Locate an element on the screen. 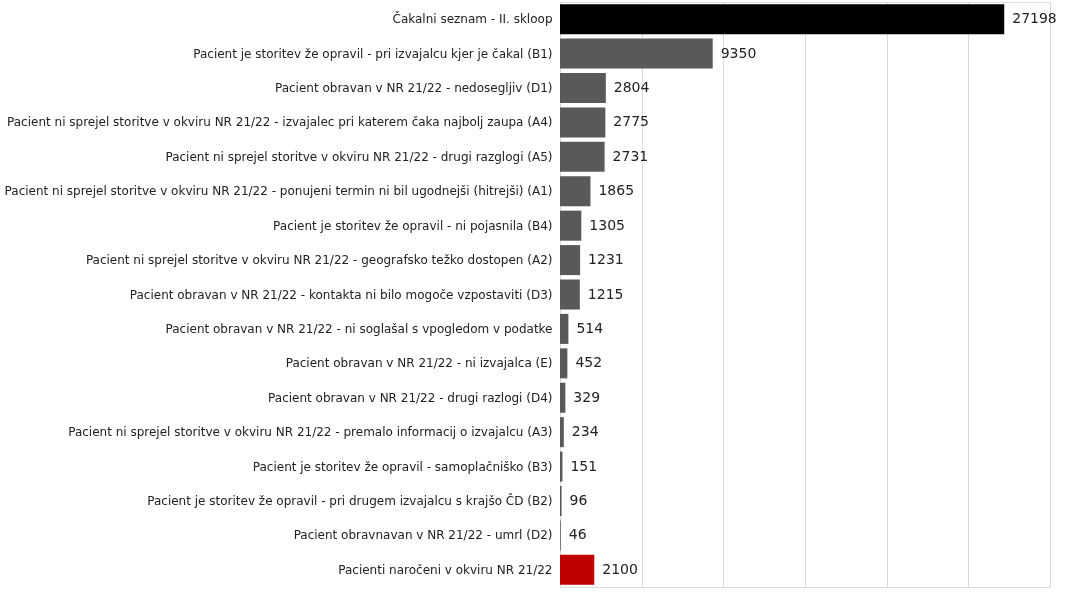  data-label: 9350 is located at coordinates (738, 52).